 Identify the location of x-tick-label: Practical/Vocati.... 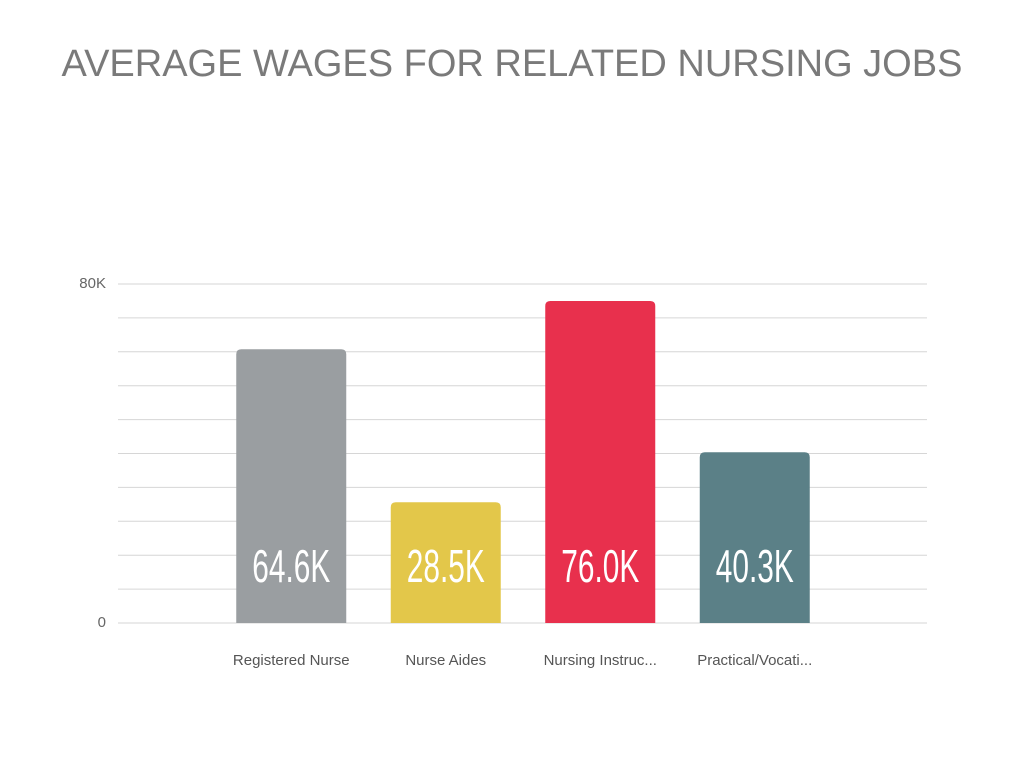
(754, 660).